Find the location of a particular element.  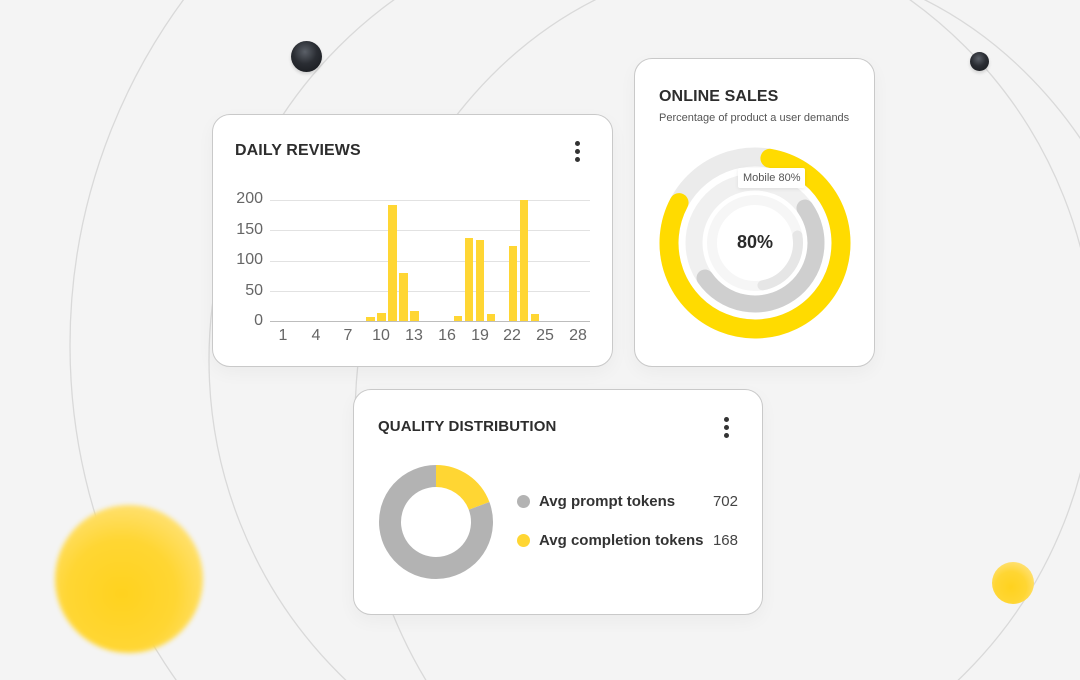

ring-2-arc is located at coordinates (760, 256).